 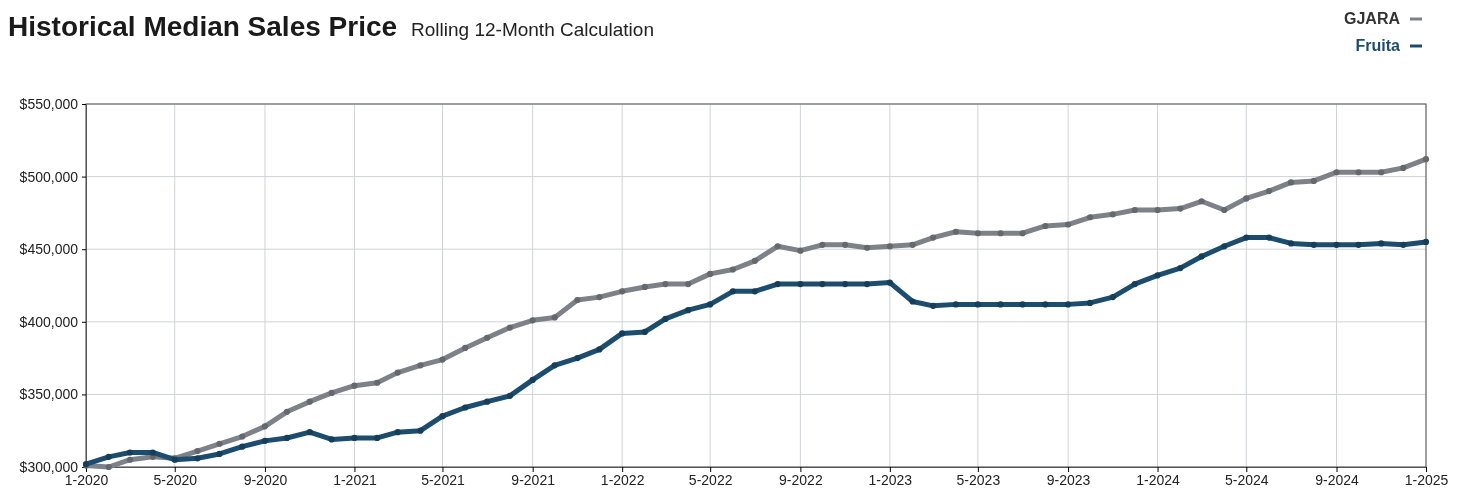 I want to click on x-tick-label: 9-2020, so click(x=265, y=479).